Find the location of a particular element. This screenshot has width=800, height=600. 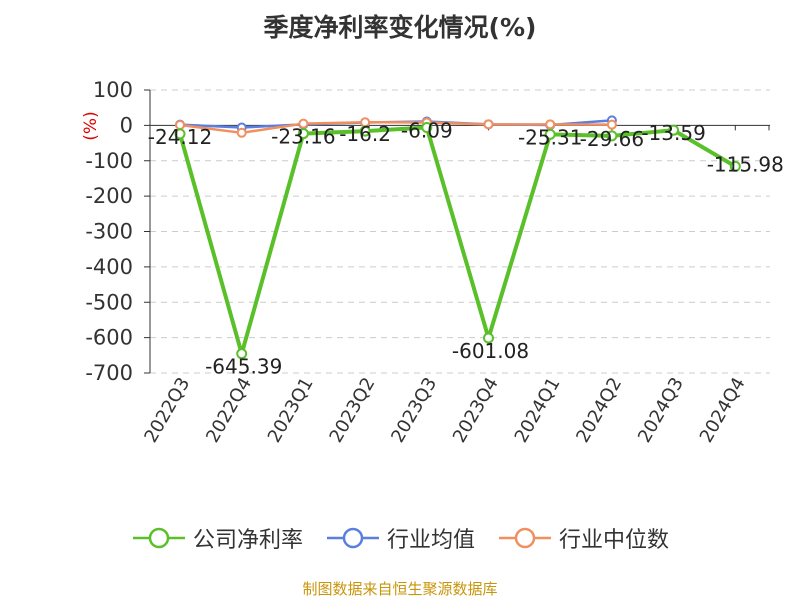

x-tick-label: 2022Q4 is located at coordinates (229, 410).